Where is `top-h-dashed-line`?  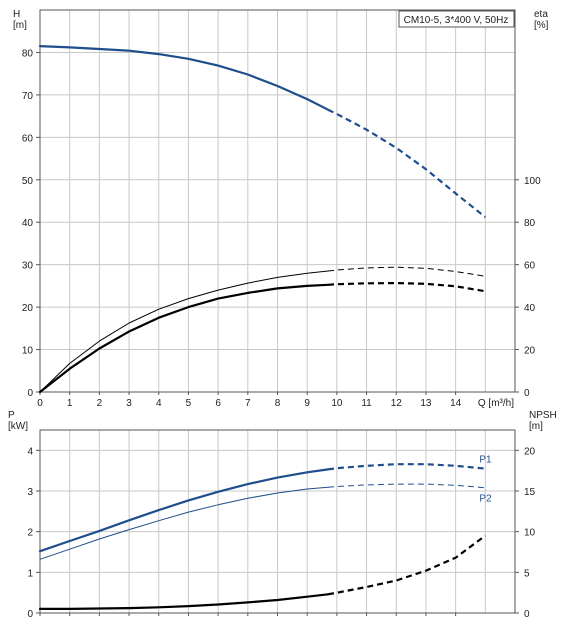
top-h-dashed-line is located at coordinates (406, 163).